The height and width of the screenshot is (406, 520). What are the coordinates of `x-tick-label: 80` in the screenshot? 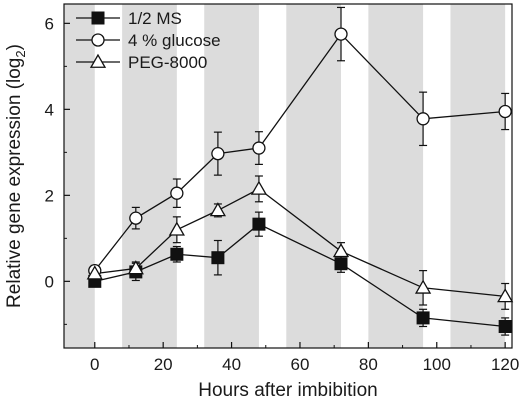 It's located at (368, 364).